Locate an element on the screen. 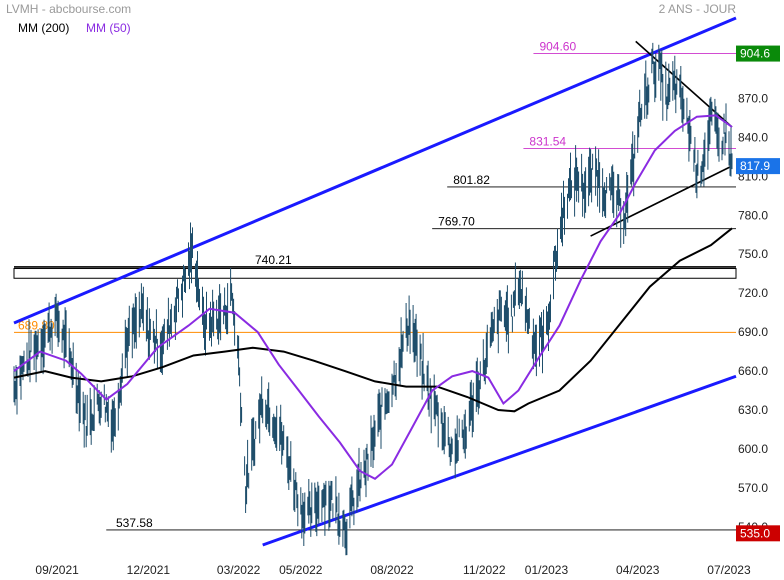 The image size is (784, 580). zone-band is located at coordinates (375, 273).